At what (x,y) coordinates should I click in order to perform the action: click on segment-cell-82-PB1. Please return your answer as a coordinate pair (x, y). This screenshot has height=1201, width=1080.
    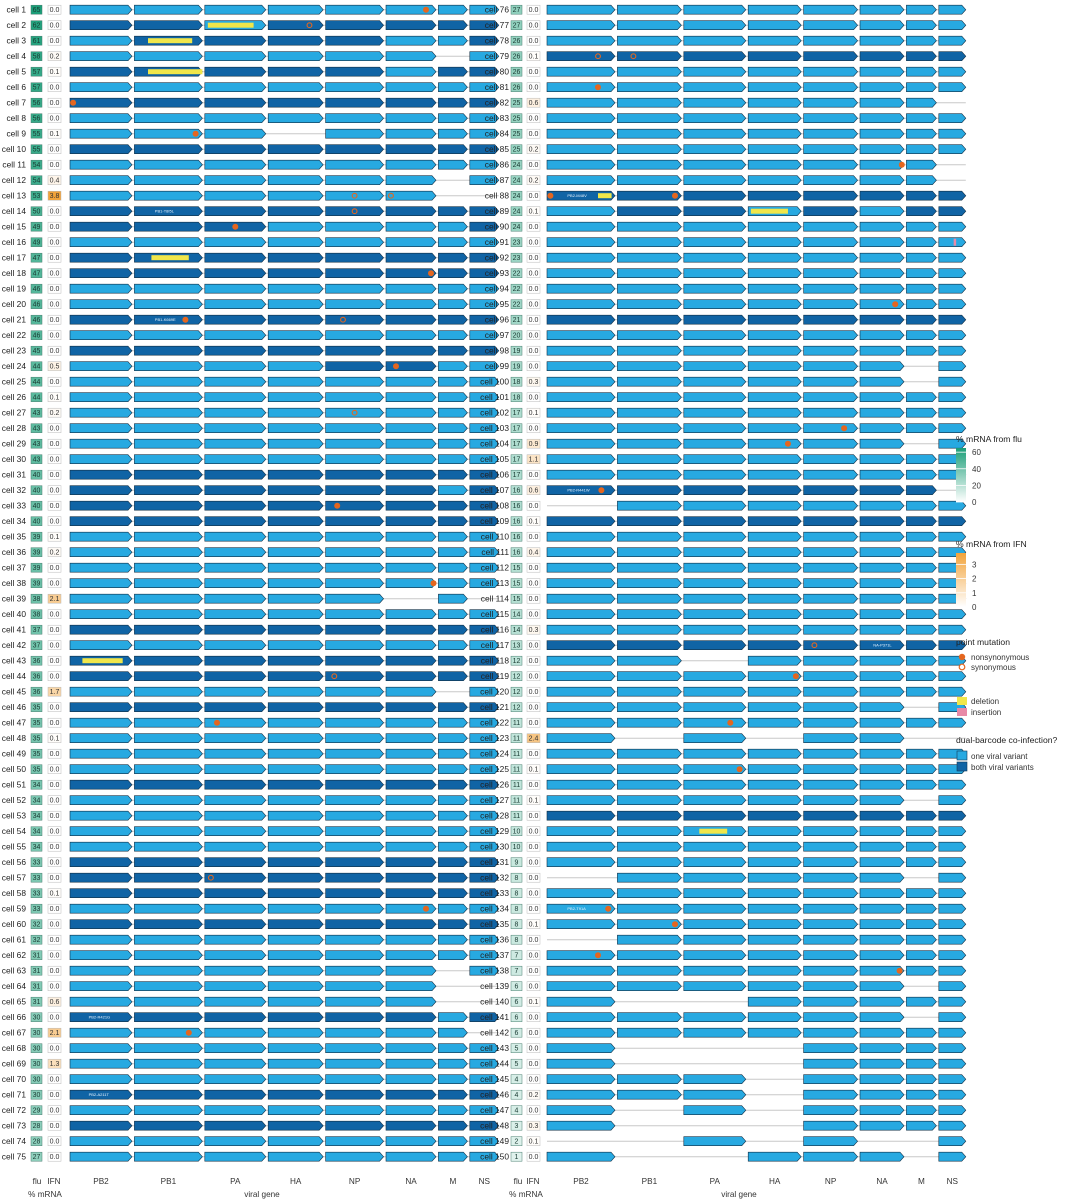
    Looking at the image, I should click on (649, 102).